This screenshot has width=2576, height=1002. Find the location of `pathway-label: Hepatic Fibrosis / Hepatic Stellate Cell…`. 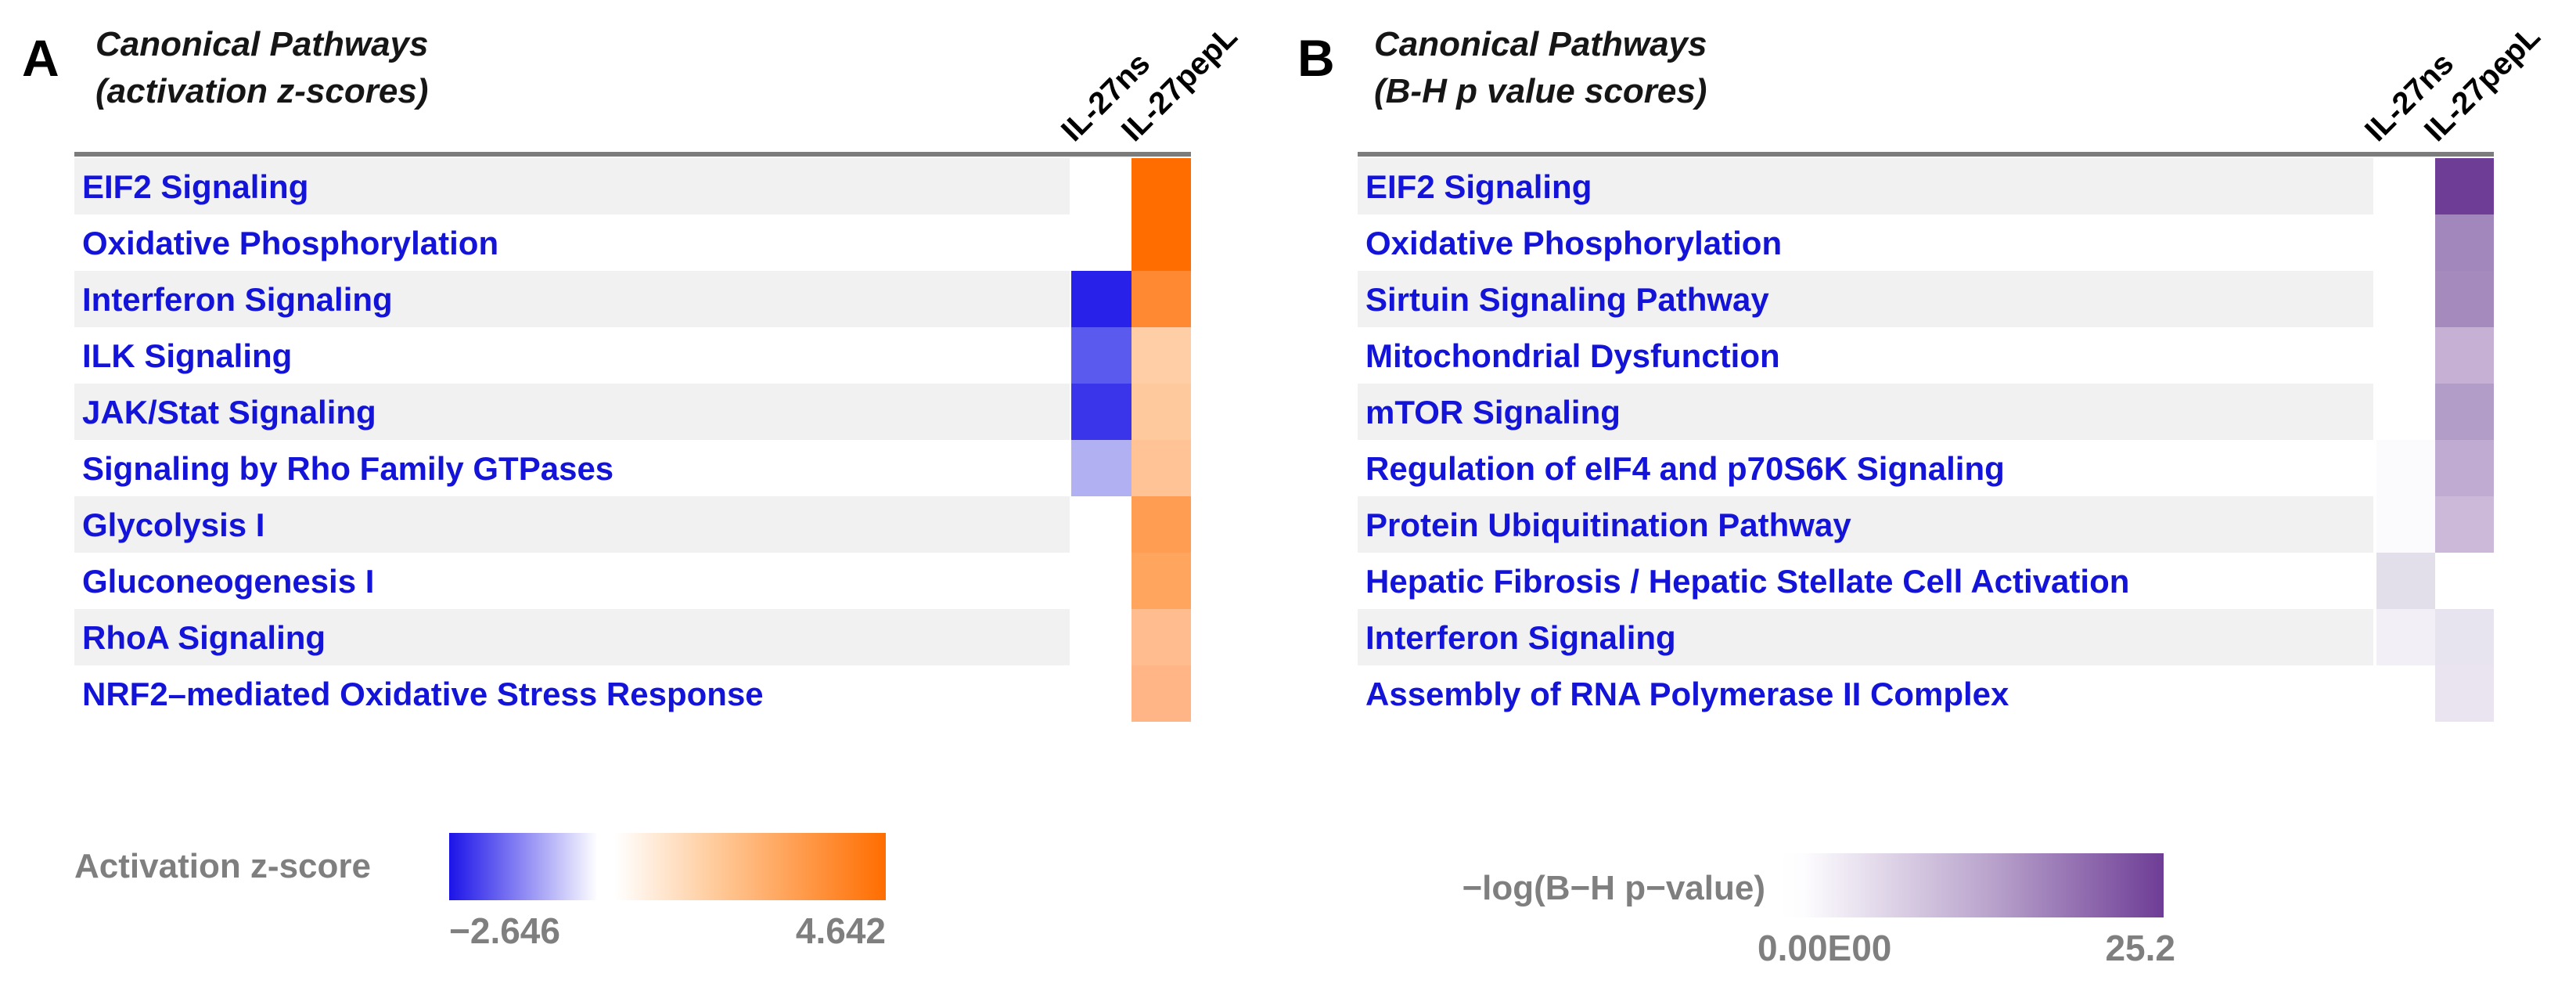

pathway-label: Hepatic Fibrosis / Hepatic Stellate Cell… is located at coordinates (1748, 581).